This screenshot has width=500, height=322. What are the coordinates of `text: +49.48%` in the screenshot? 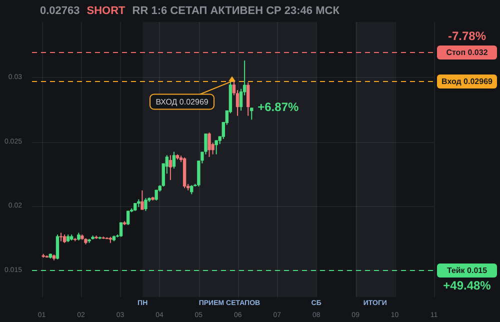 It's located at (467, 285).